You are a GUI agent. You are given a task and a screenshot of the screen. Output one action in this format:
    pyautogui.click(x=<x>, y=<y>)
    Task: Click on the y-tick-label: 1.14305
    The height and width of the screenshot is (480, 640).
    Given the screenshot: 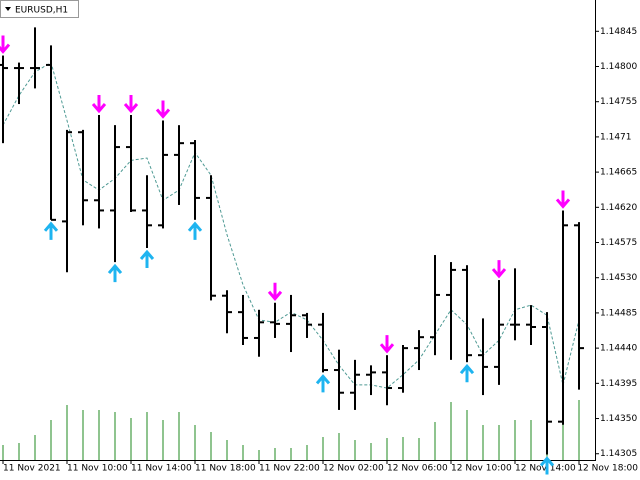 What is the action you would take?
    pyautogui.click(x=618, y=454)
    